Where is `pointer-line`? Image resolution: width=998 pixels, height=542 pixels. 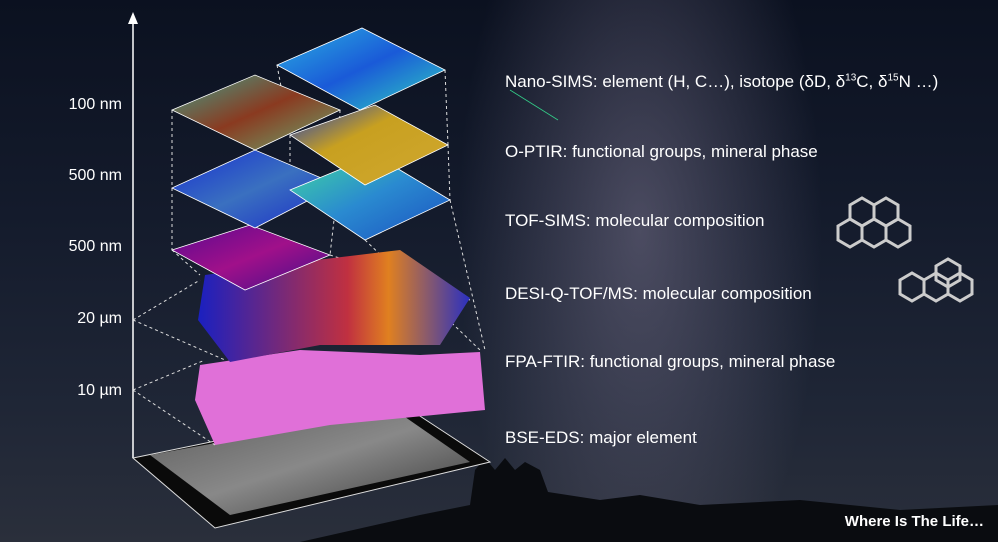 pointer-line is located at coordinates (534, 105).